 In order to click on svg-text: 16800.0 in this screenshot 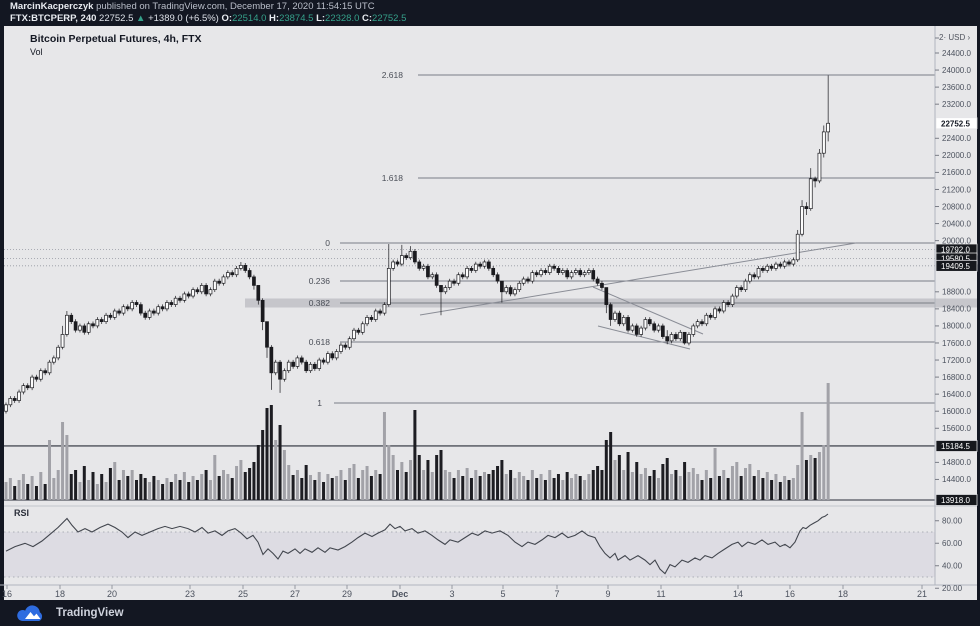, I will do `click(956, 377)`.